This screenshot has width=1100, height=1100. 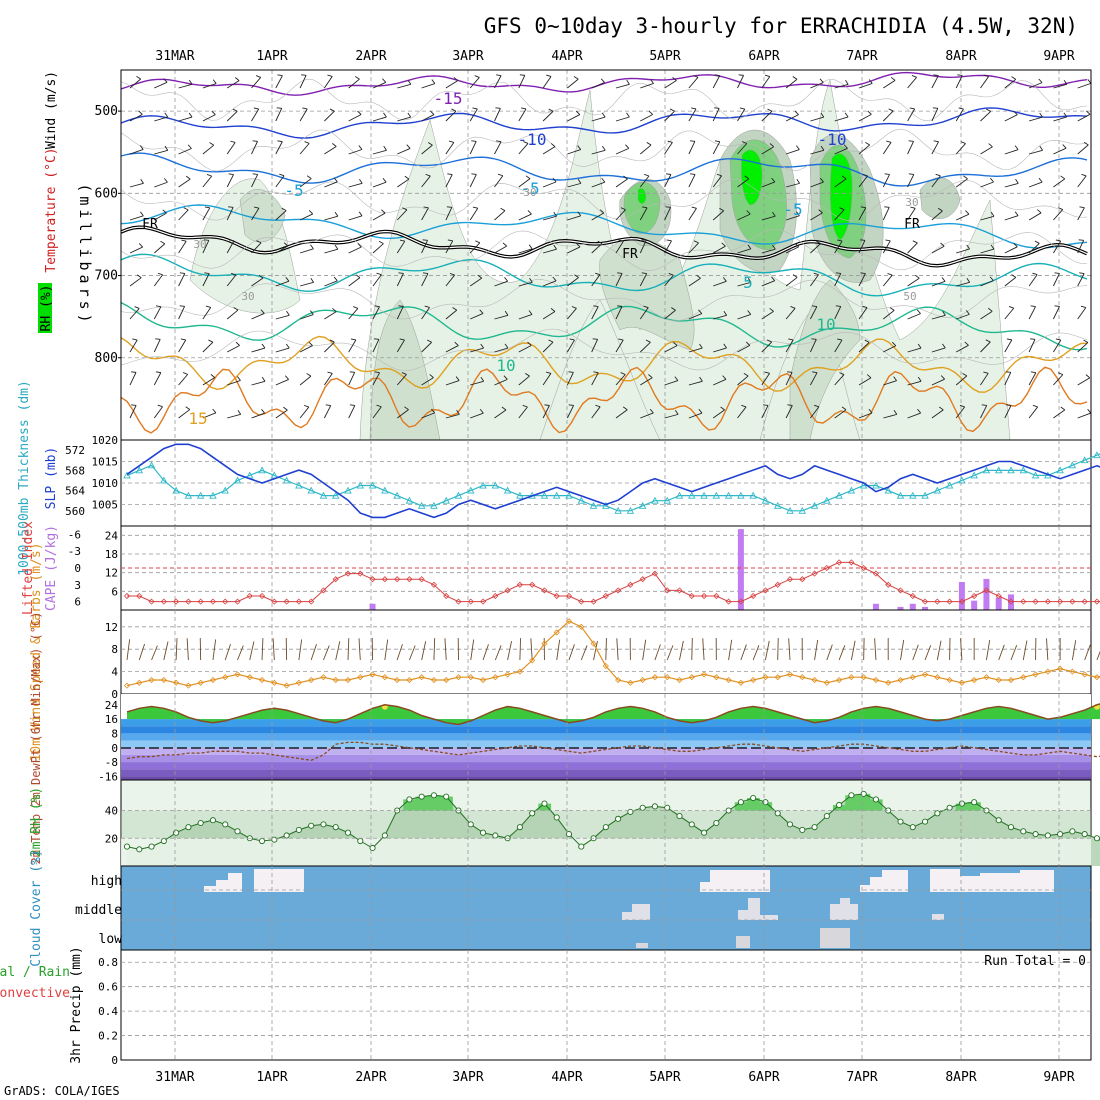 I want to click on cape-tick: 24, so click(x=112, y=535).